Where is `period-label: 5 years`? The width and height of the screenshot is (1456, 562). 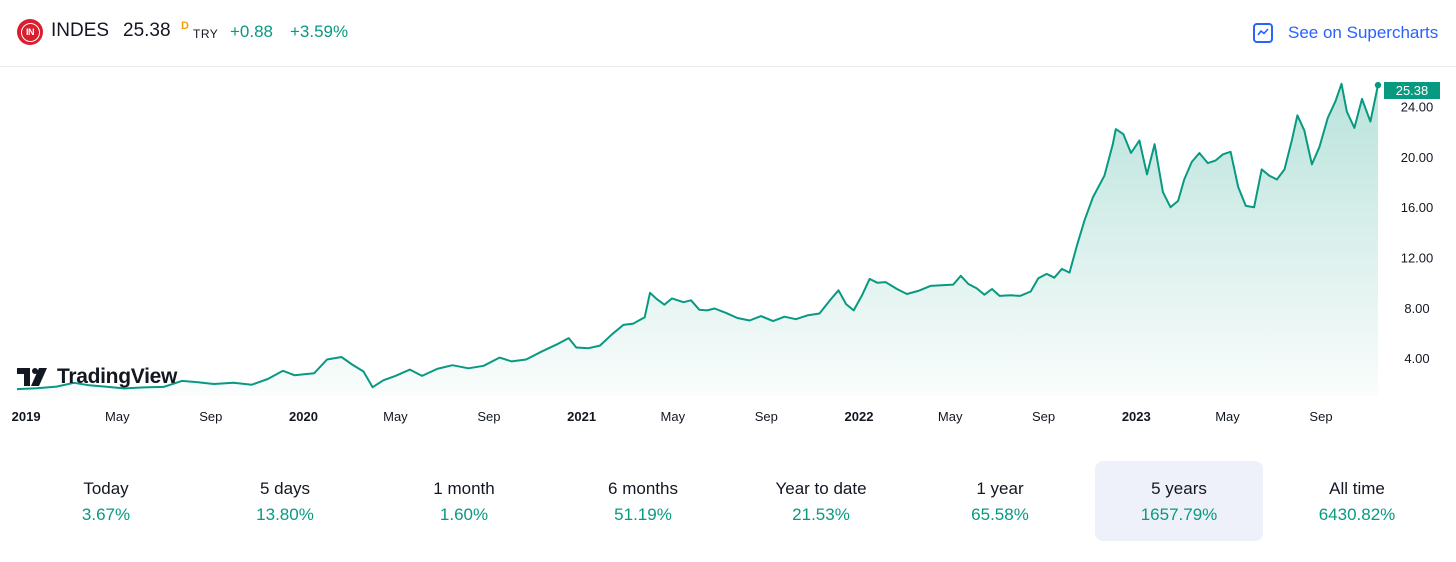
period-label: 5 years is located at coordinates (1179, 488).